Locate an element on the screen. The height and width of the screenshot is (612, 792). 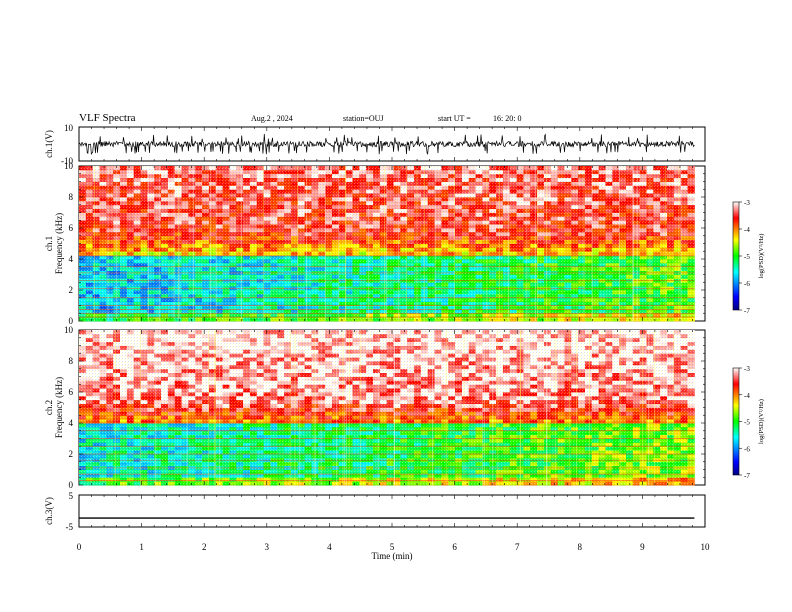
start-ut-label: start UT = is located at coordinates (454, 118).